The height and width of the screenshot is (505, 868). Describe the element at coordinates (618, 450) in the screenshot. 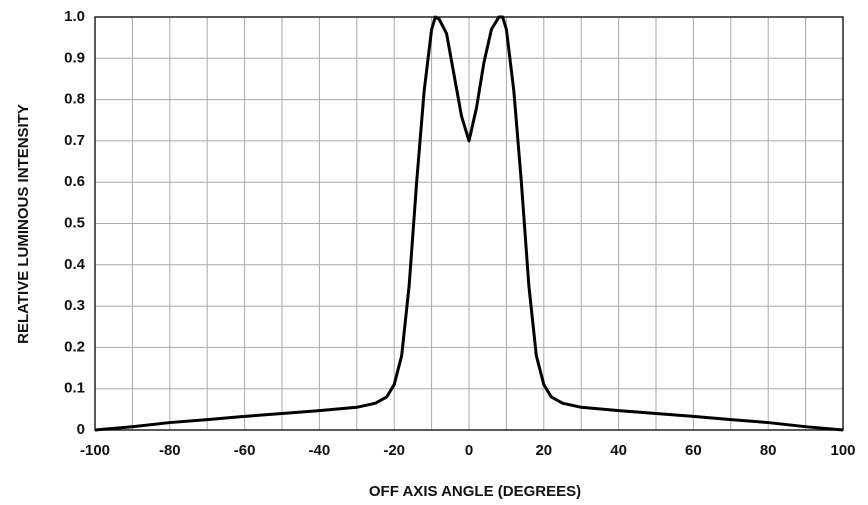

I see `x-tick-label: 40` at that location.